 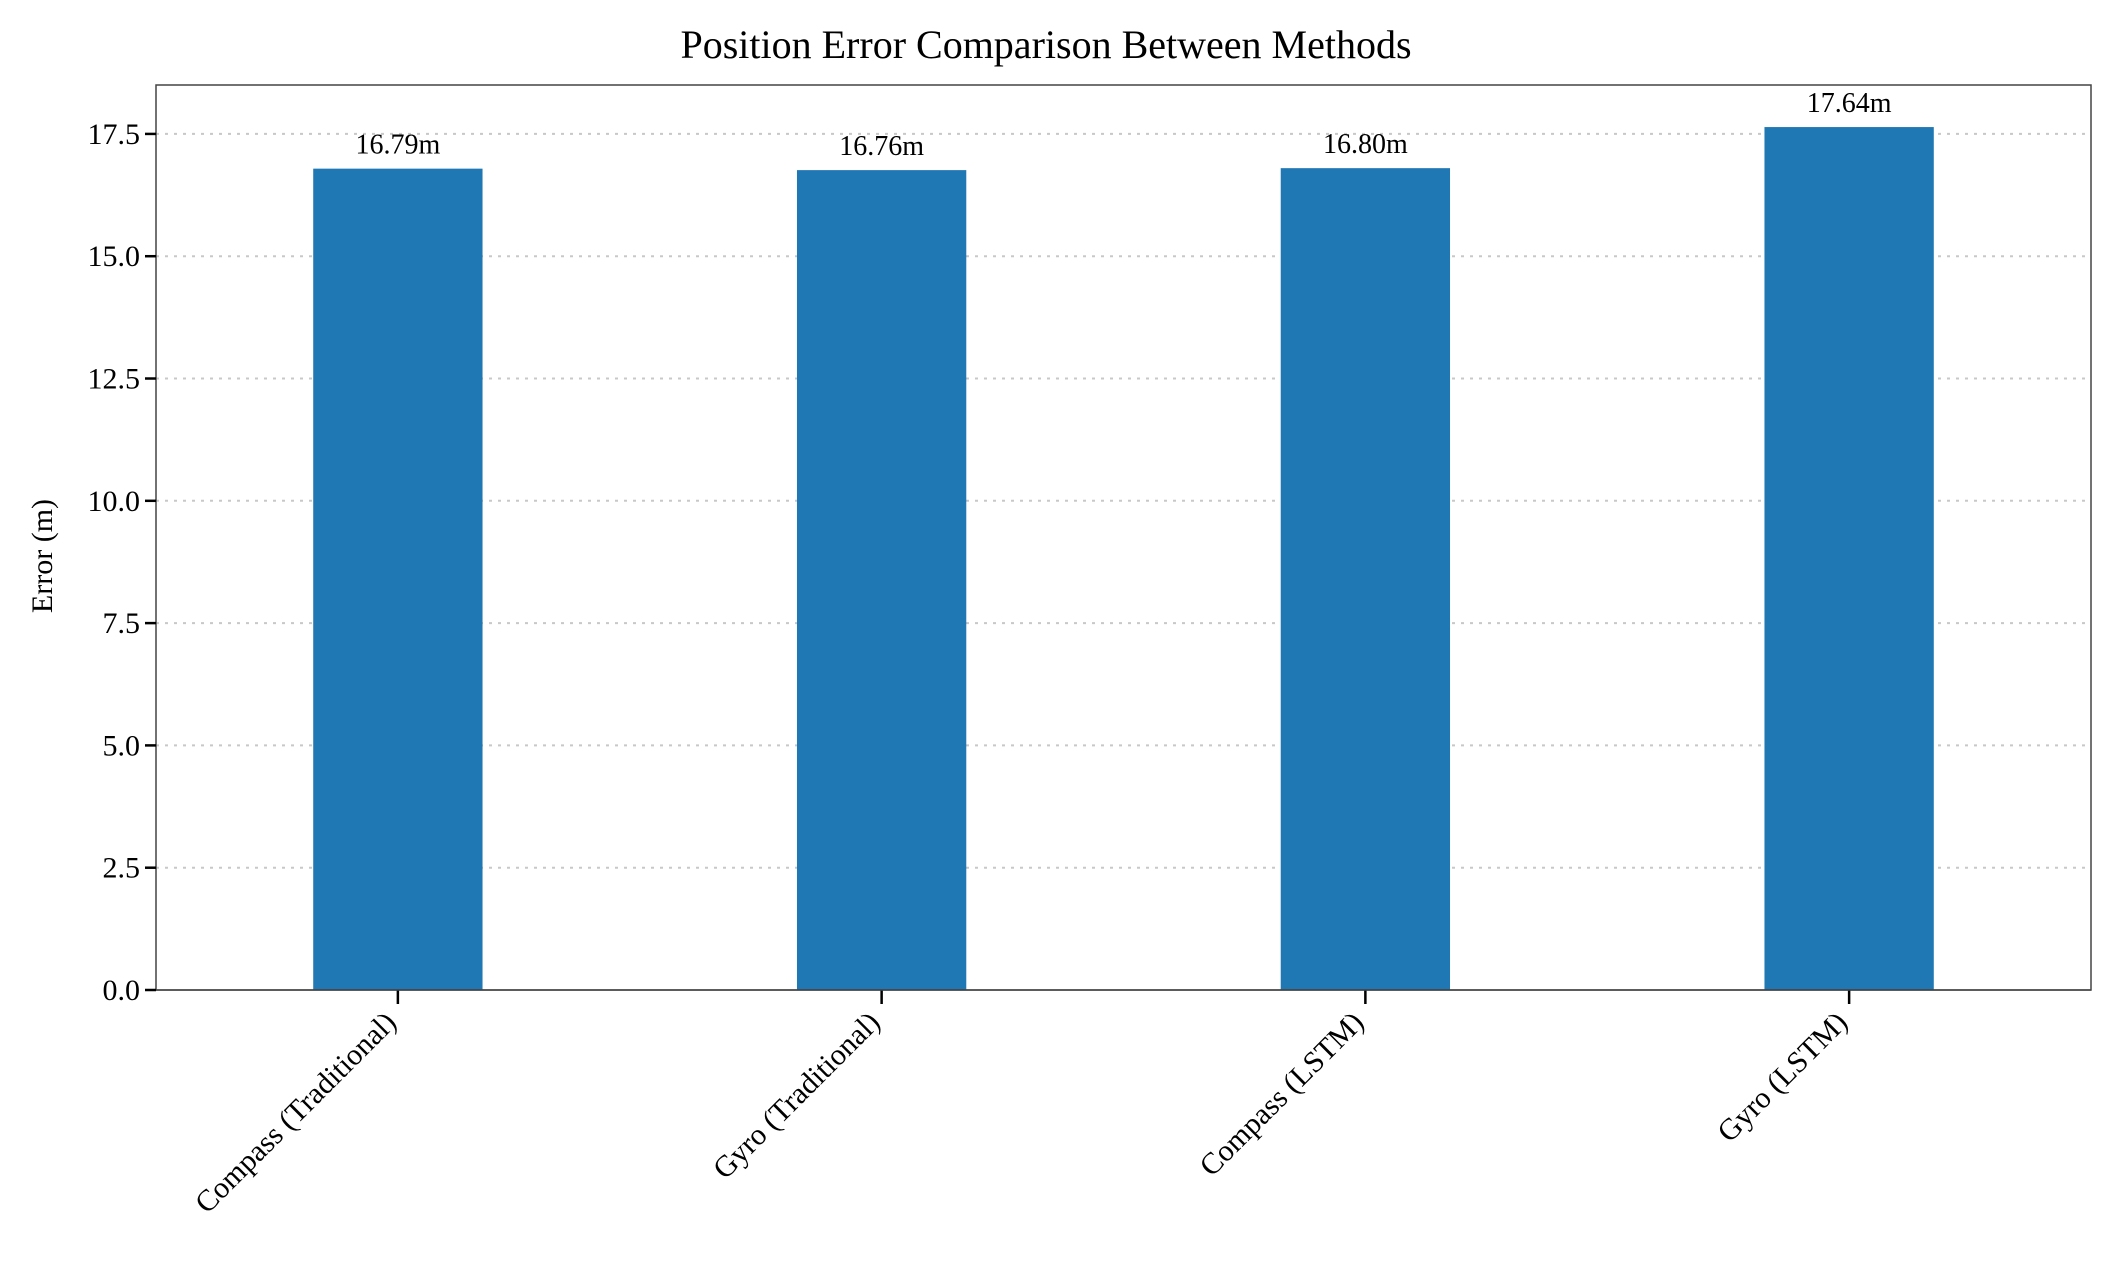 I want to click on y-tick-label: 12.5, so click(x=114, y=379).